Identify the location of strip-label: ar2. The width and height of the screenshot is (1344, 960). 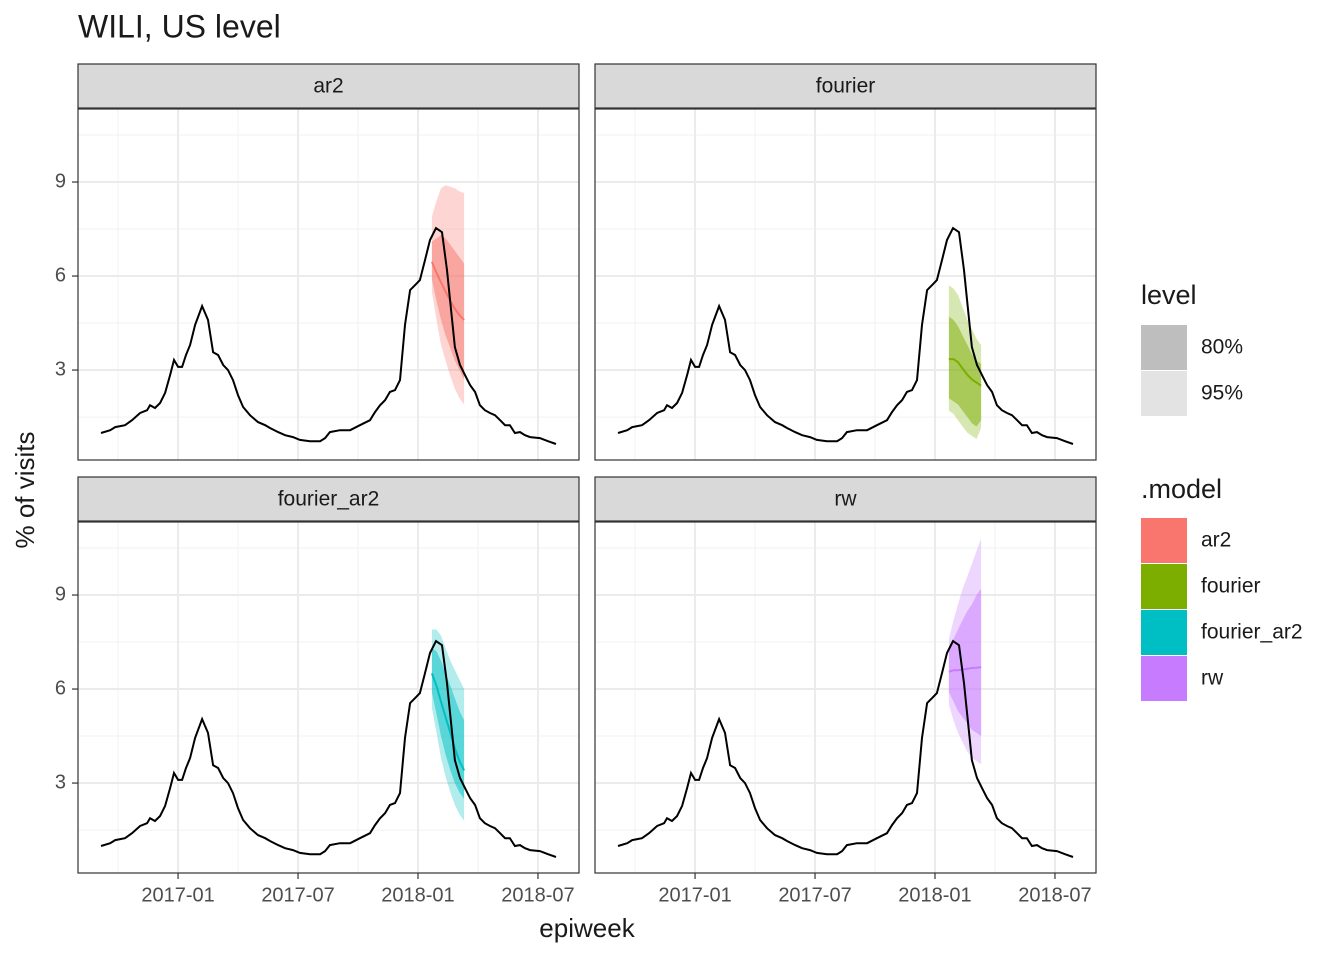
(328, 86).